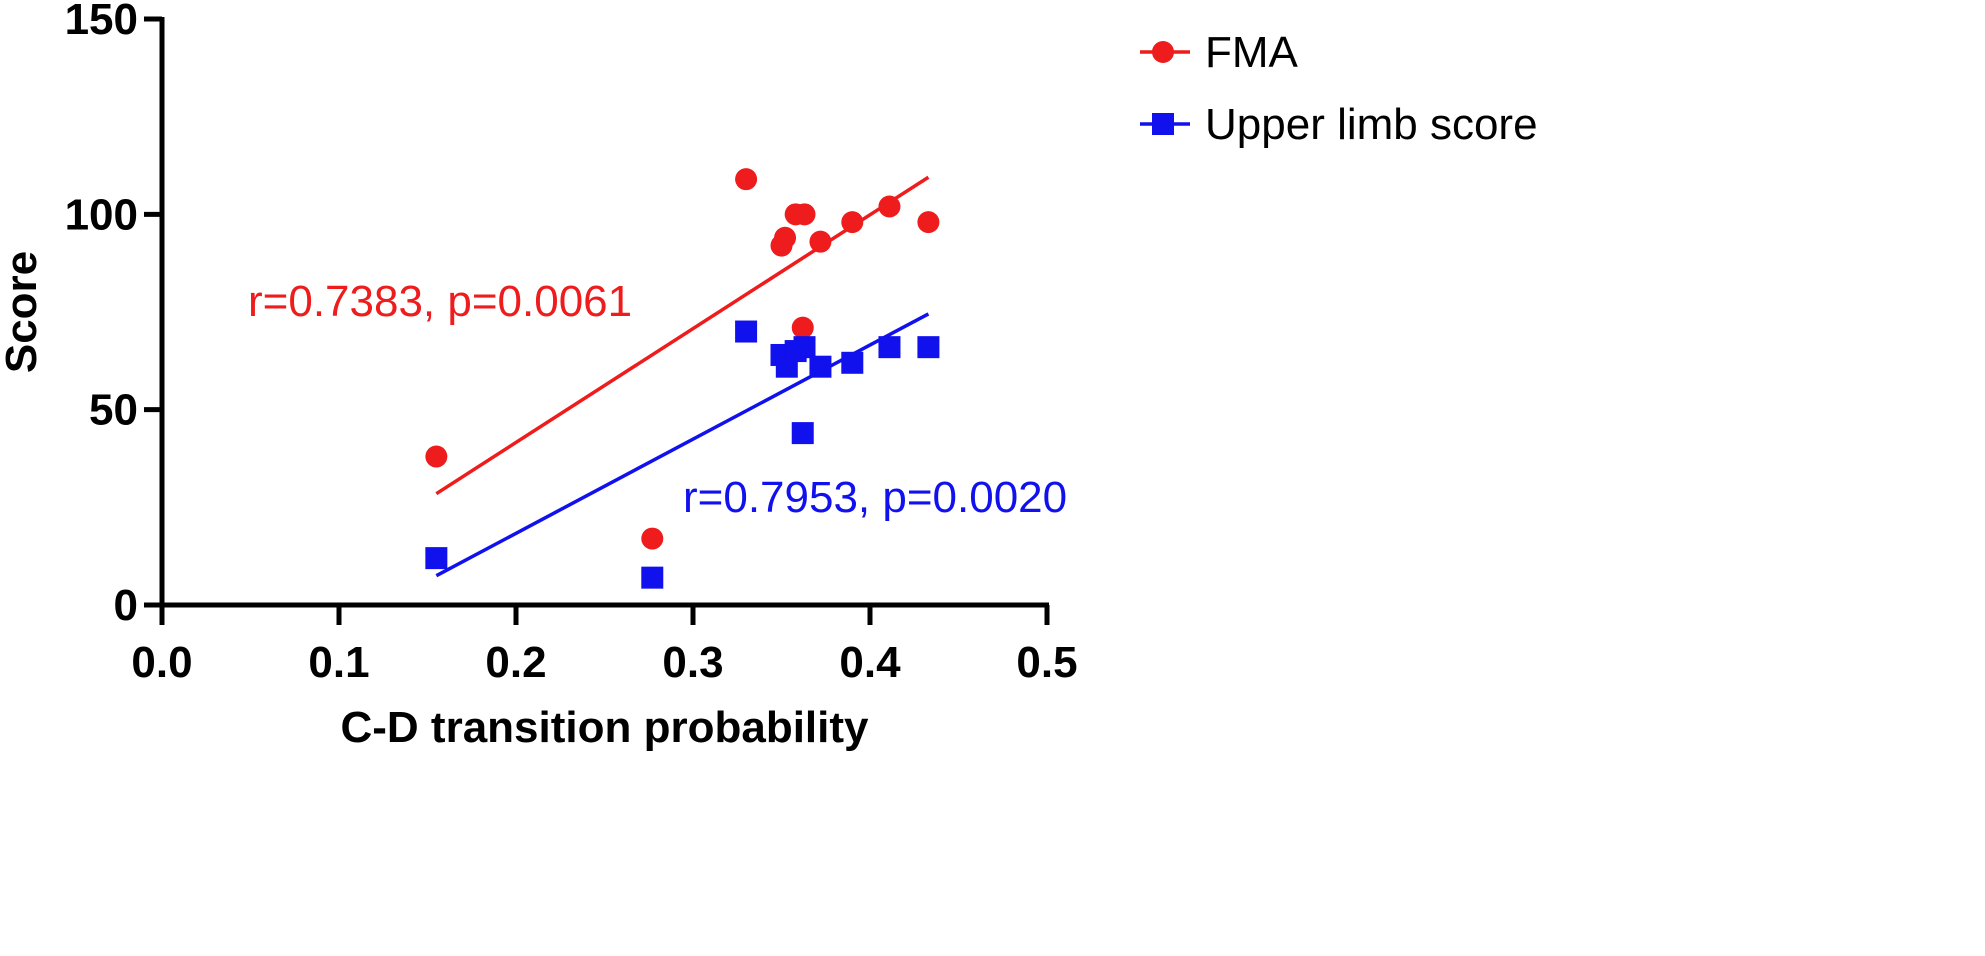 The width and height of the screenshot is (1985, 956). I want to click on data-points, so click(682, 378).